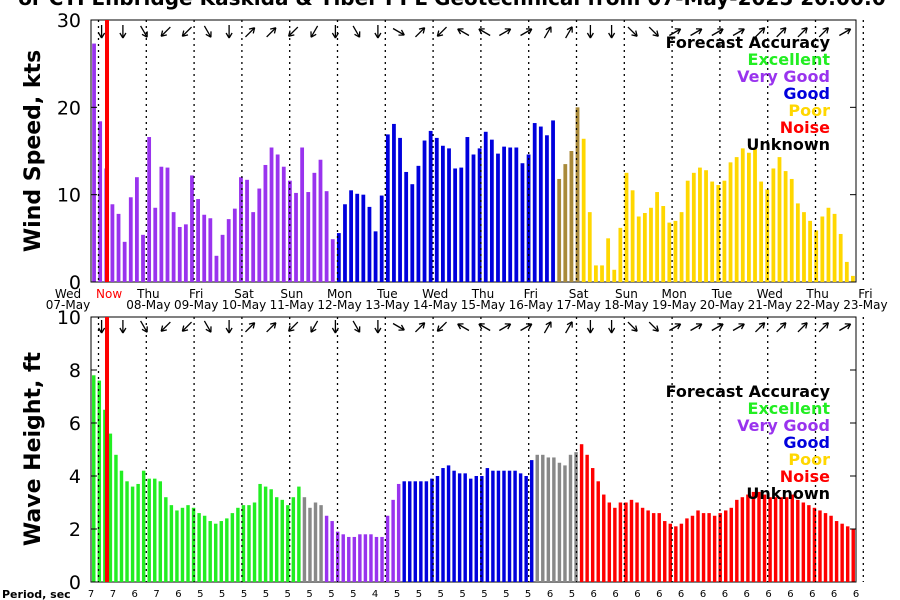 The width and height of the screenshot is (900, 600). I want to click on y-tick-label: 2, so click(75, 530).